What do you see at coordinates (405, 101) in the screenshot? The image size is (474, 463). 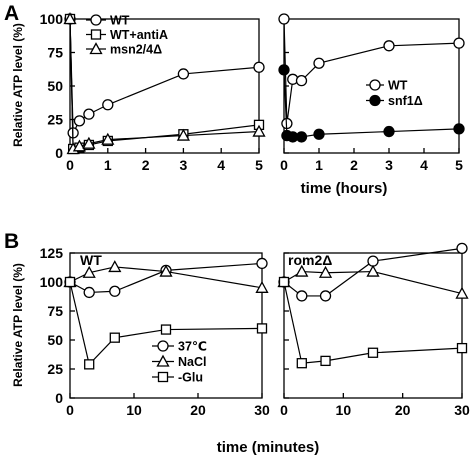 I see `legend-label: snf1Δ` at bounding box center [405, 101].